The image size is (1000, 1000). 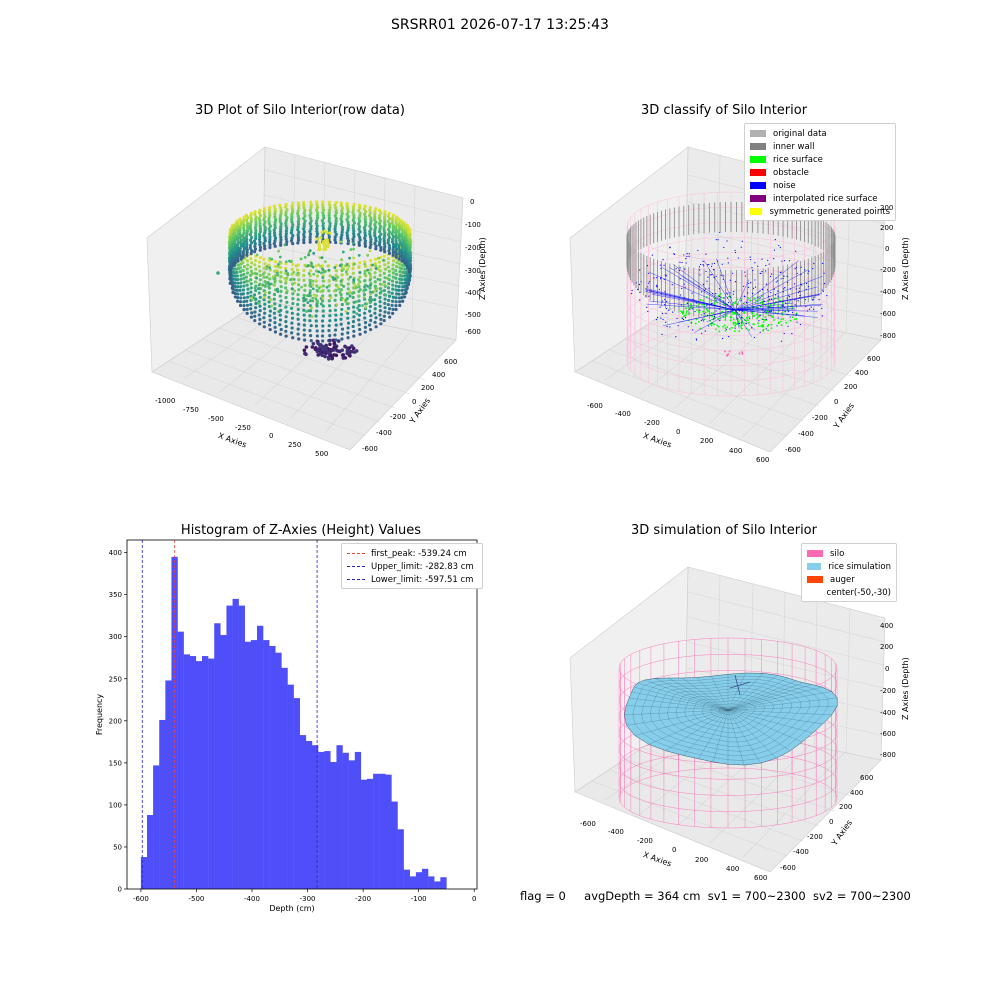 I want to click on y-tick-label: 400, so click(x=115, y=553).